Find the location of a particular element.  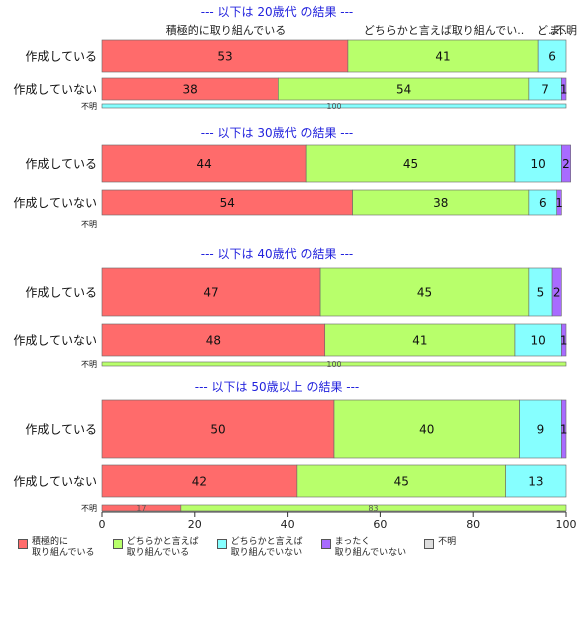

bar-value-label: 9 is located at coordinates (541, 429).